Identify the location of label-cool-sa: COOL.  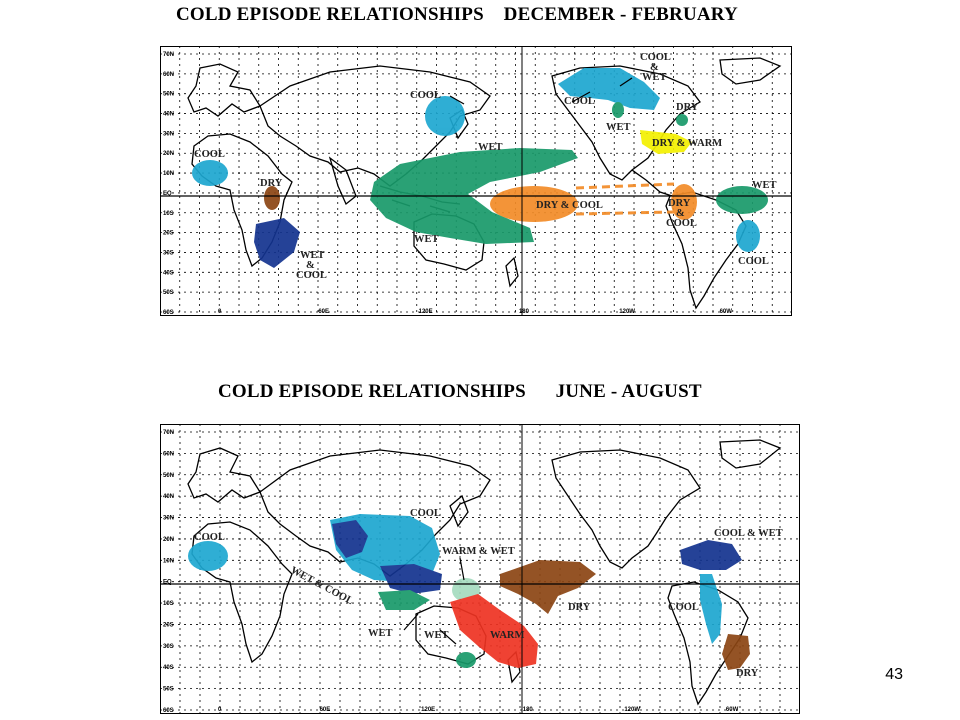
(683, 607).